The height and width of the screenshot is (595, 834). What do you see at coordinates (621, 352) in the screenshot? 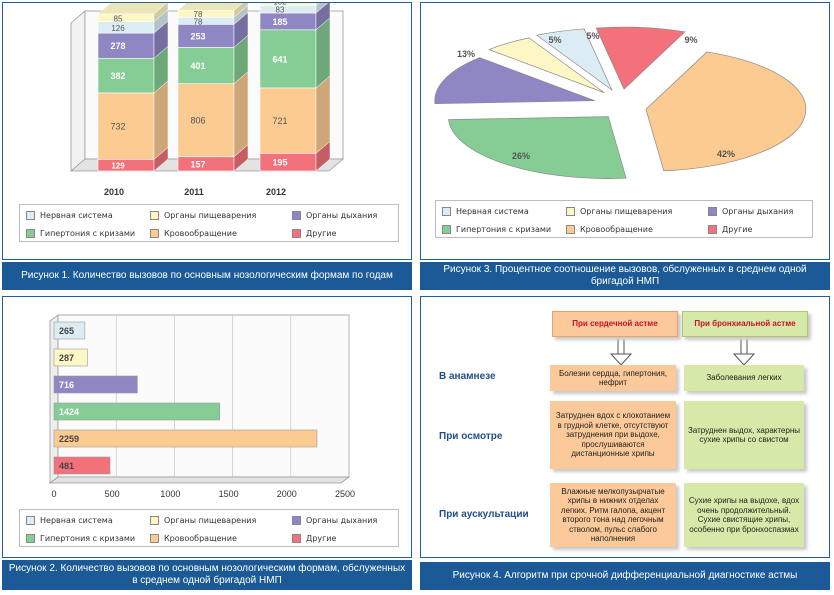
I see `arrow-down-icon` at bounding box center [621, 352].